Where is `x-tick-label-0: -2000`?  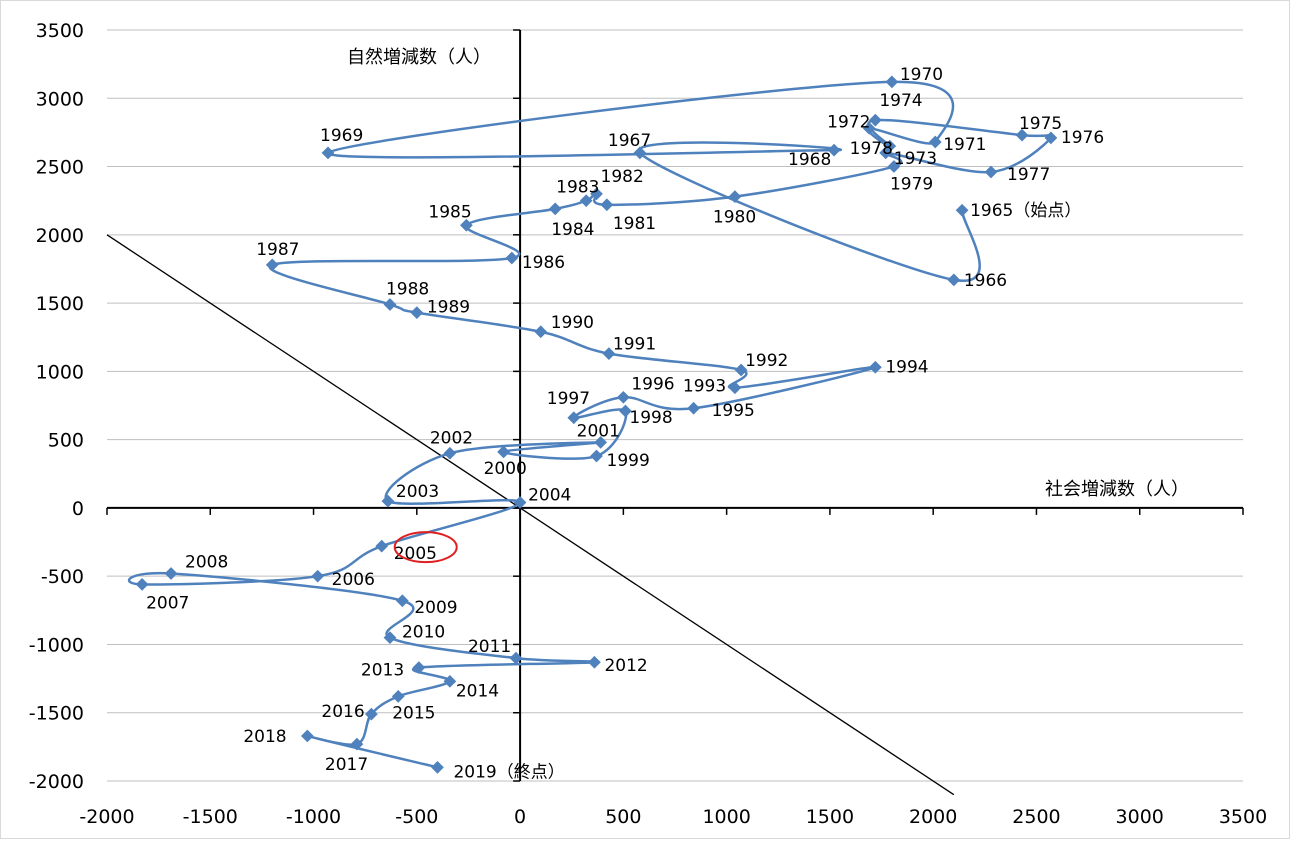 x-tick-label-0: -2000 is located at coordinates (106, 817).